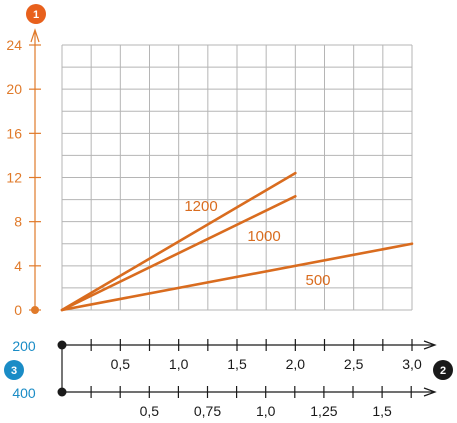 The width and height of the screenshot is (457, 423). I want to click on x-top-tick-label: 2,0, so click(296, 364).